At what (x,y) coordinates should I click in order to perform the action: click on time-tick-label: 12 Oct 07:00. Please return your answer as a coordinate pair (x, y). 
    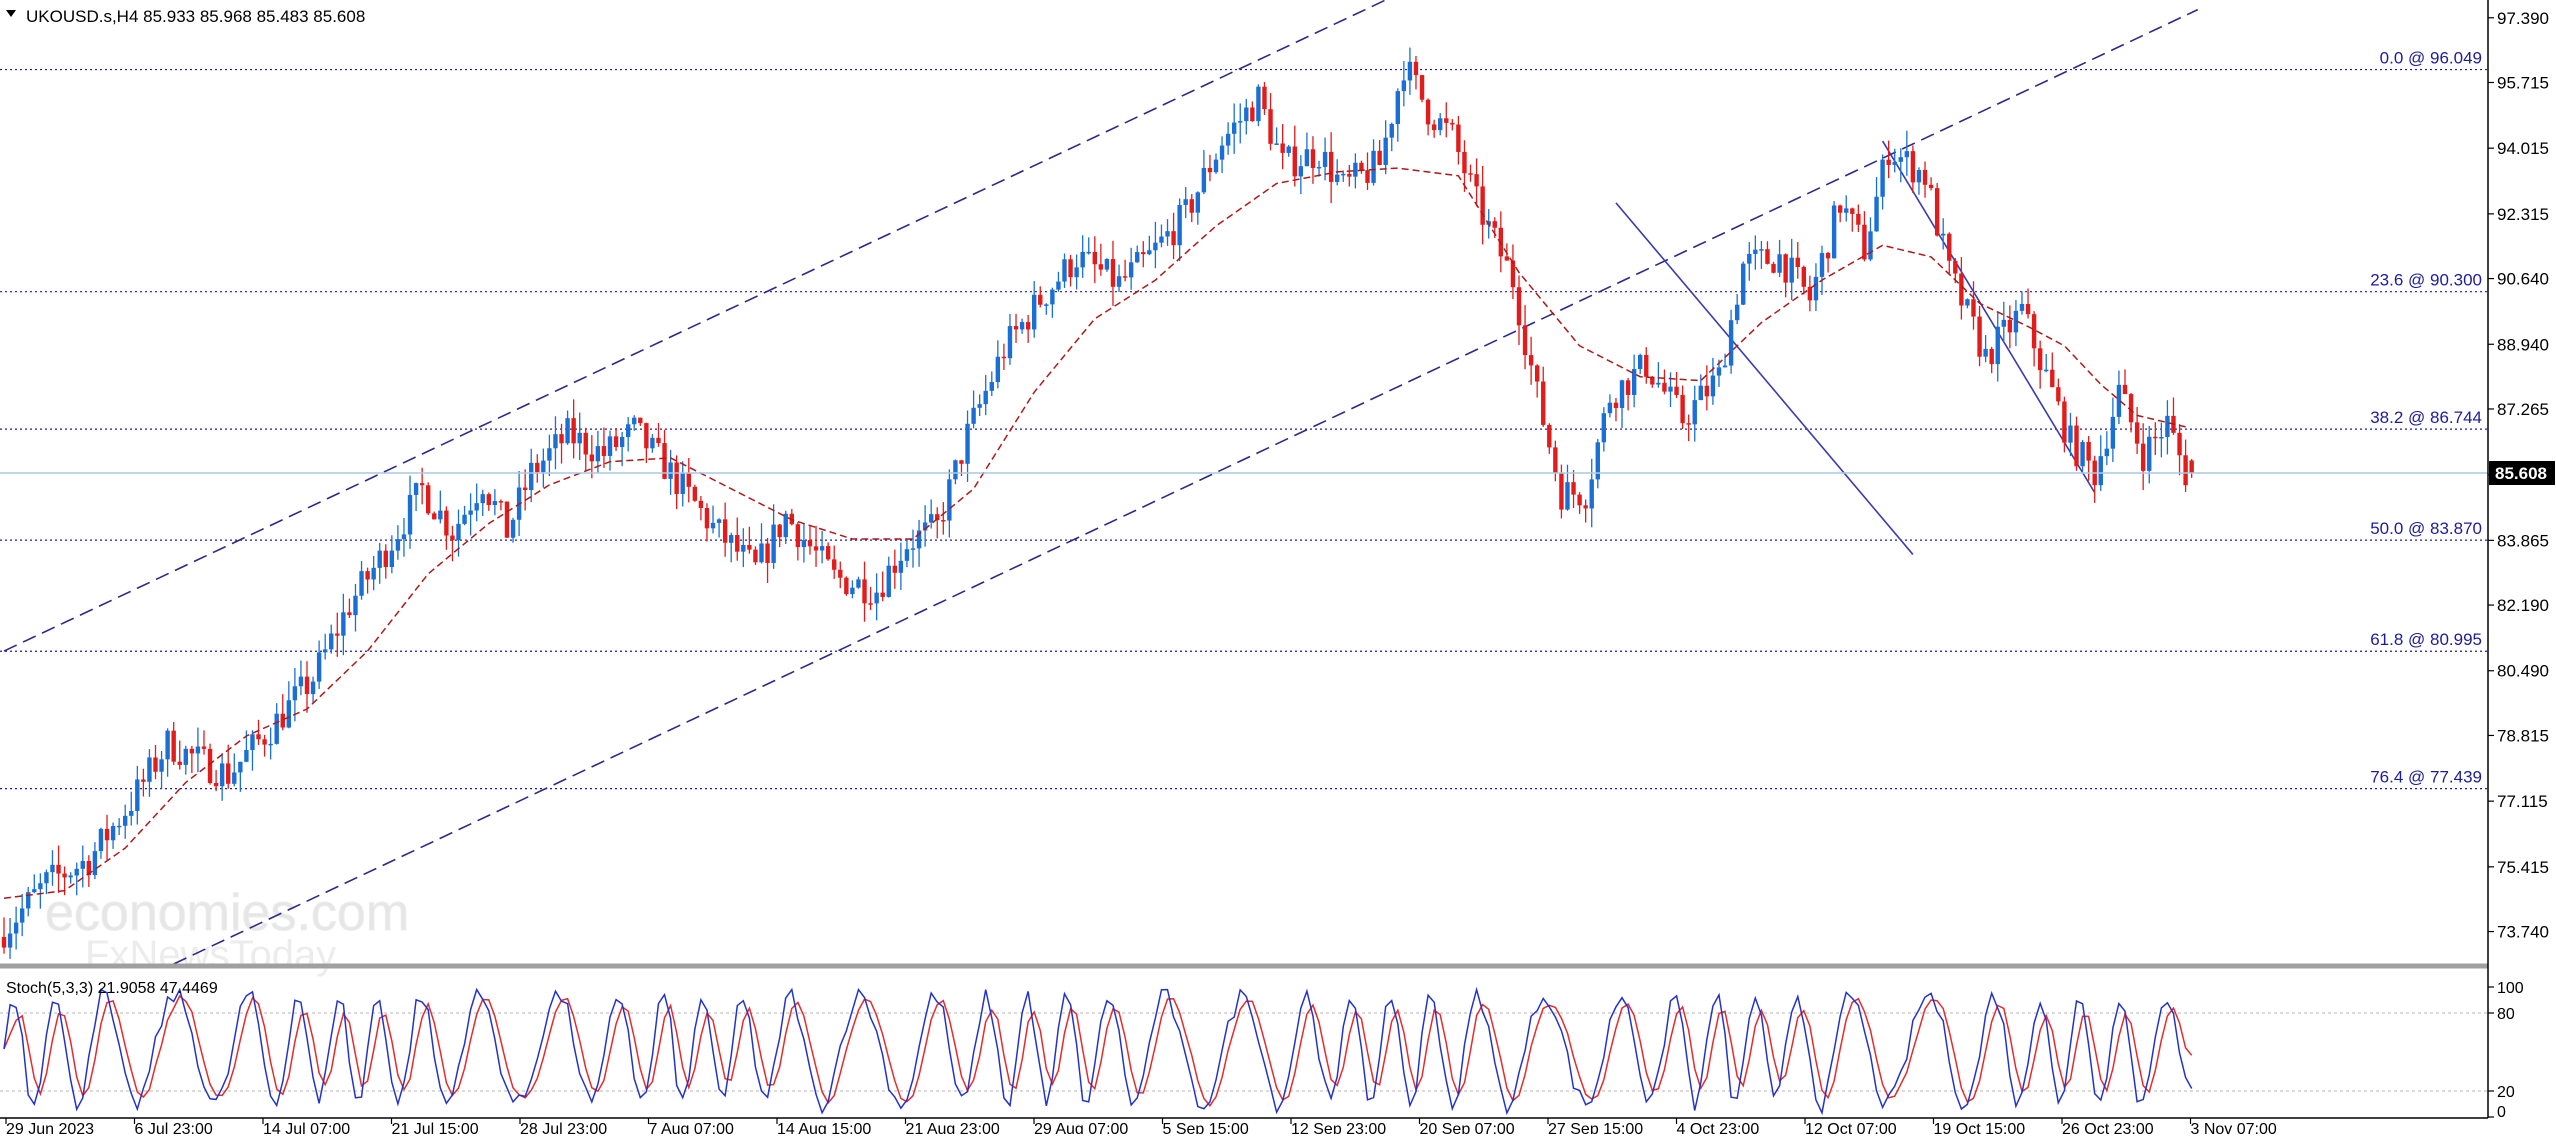
    Looking at the image, I should click on (1851, 1127).